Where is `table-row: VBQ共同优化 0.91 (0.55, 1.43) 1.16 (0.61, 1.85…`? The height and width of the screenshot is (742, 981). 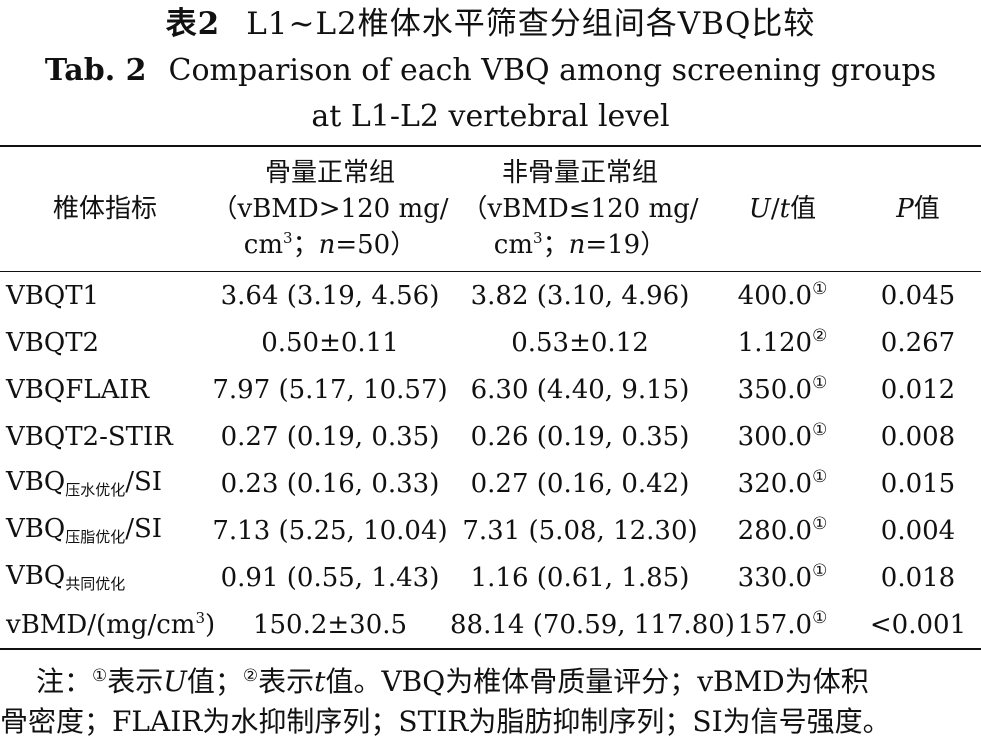
table-row: VBQ共同优化 0.91 (0.55, 1.43) 1.16 (0.61, 1.85… is located at coordinates (490, 577).